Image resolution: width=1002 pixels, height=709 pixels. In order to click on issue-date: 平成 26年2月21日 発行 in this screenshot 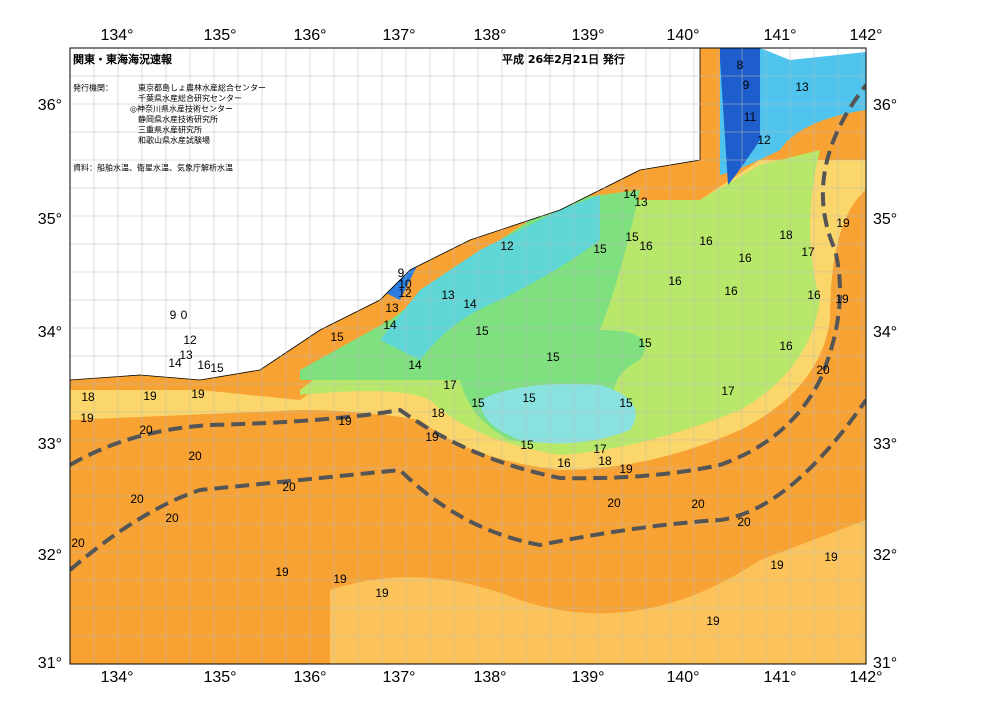, I will do `click(563, 59)`.